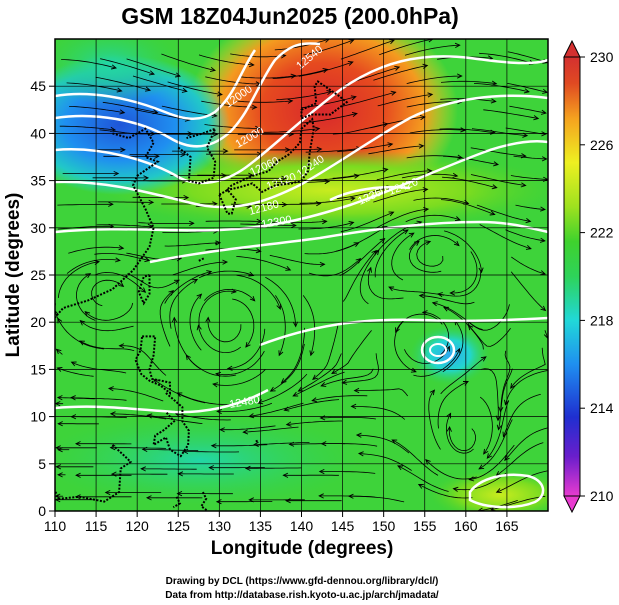 This screenshot has width=619, height=605. Describe the element at coordinates (572, 48) in the screenshot. I see `colorbar-top-arrow` at that location.